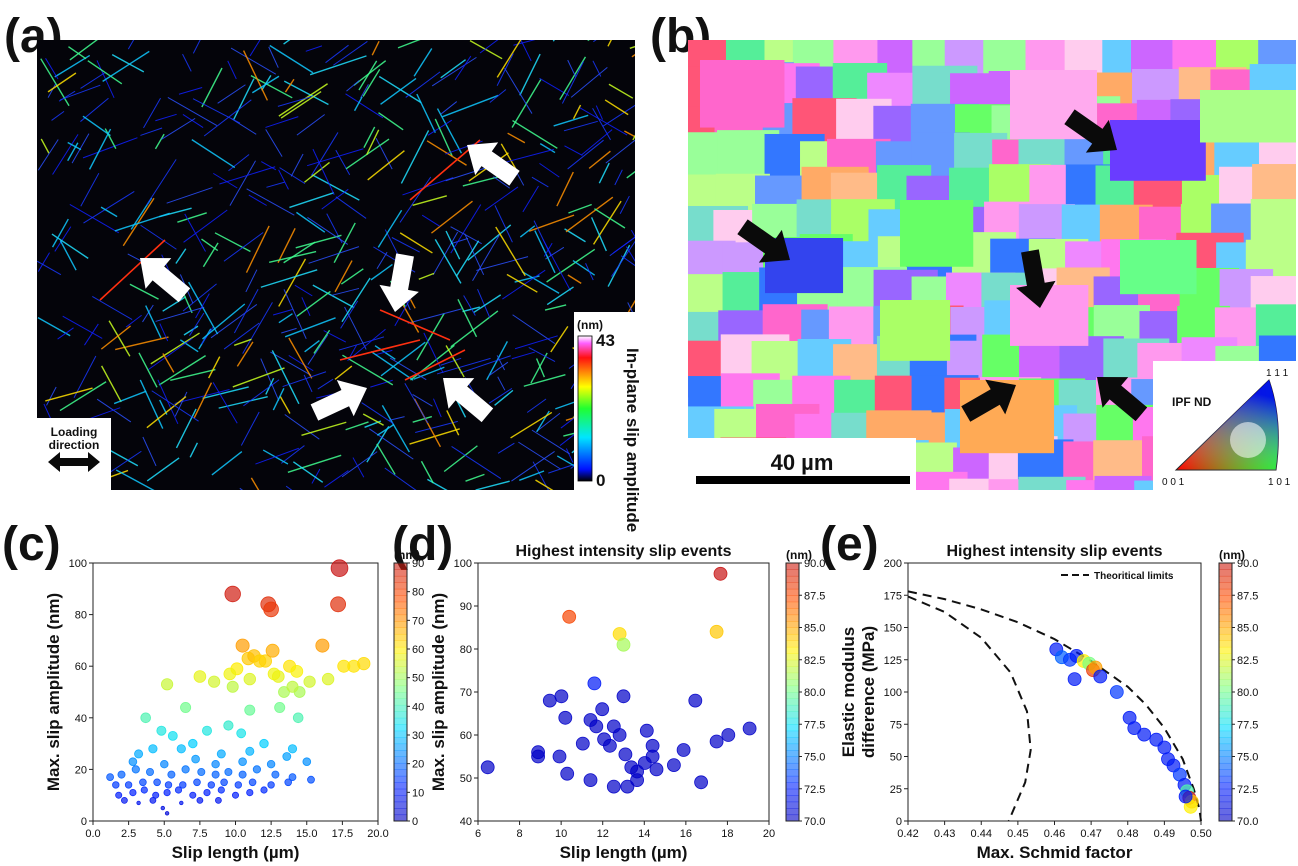 This screenshot has width=1298, height=866. Describe the element at coordinates (81, 770) in the screenshot. I see `y-tick-label: 20` at that location.